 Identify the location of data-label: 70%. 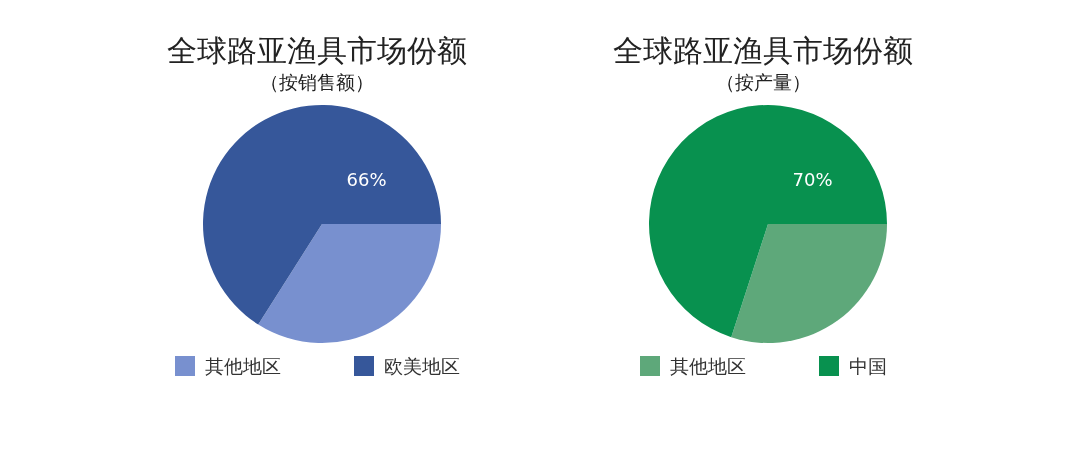
(812, 179).